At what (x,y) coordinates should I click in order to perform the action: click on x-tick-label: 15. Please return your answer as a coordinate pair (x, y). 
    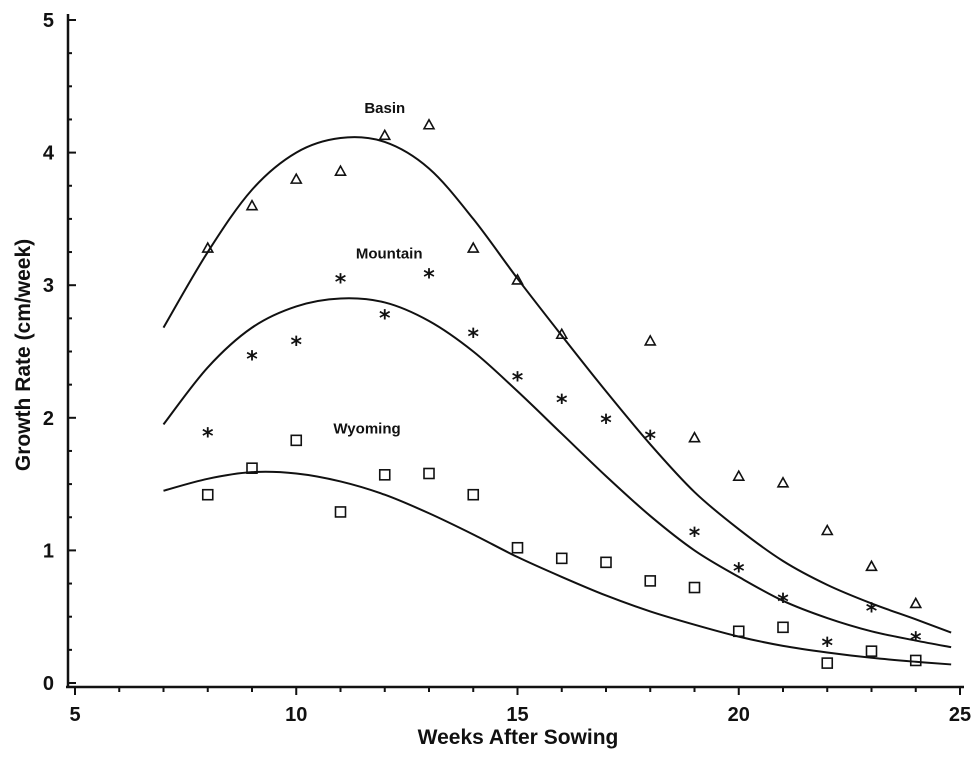
    Looking at the image, I should click on (517, 715).